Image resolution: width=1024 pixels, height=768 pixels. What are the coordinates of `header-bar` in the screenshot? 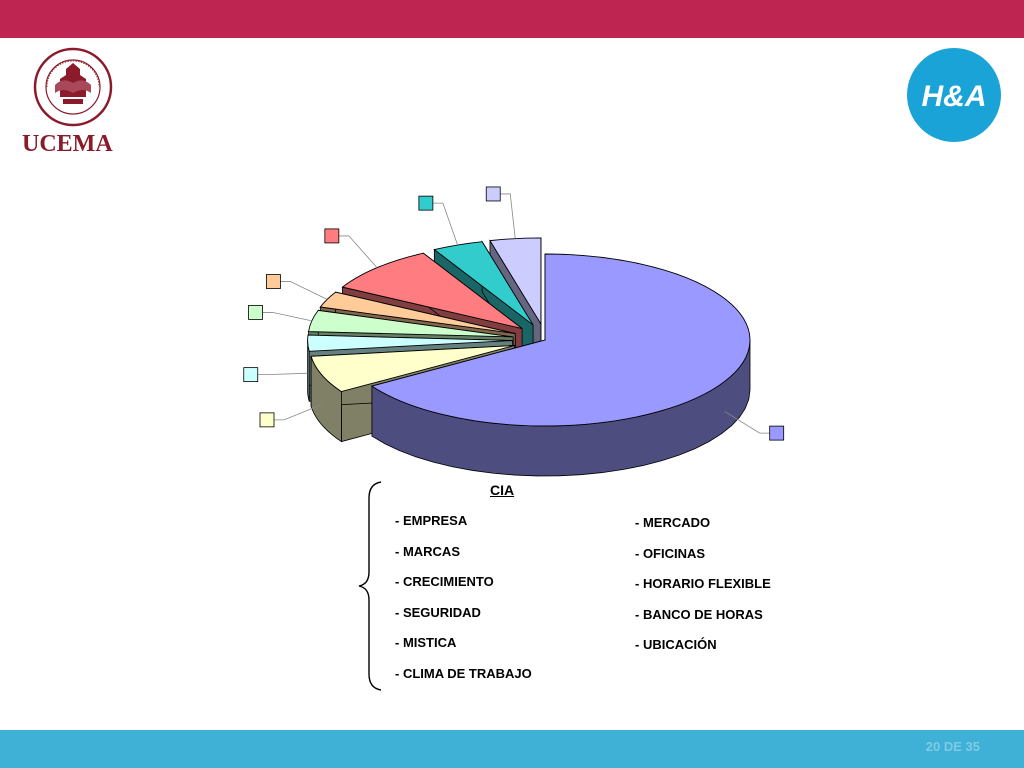 It's located at (512, 19).